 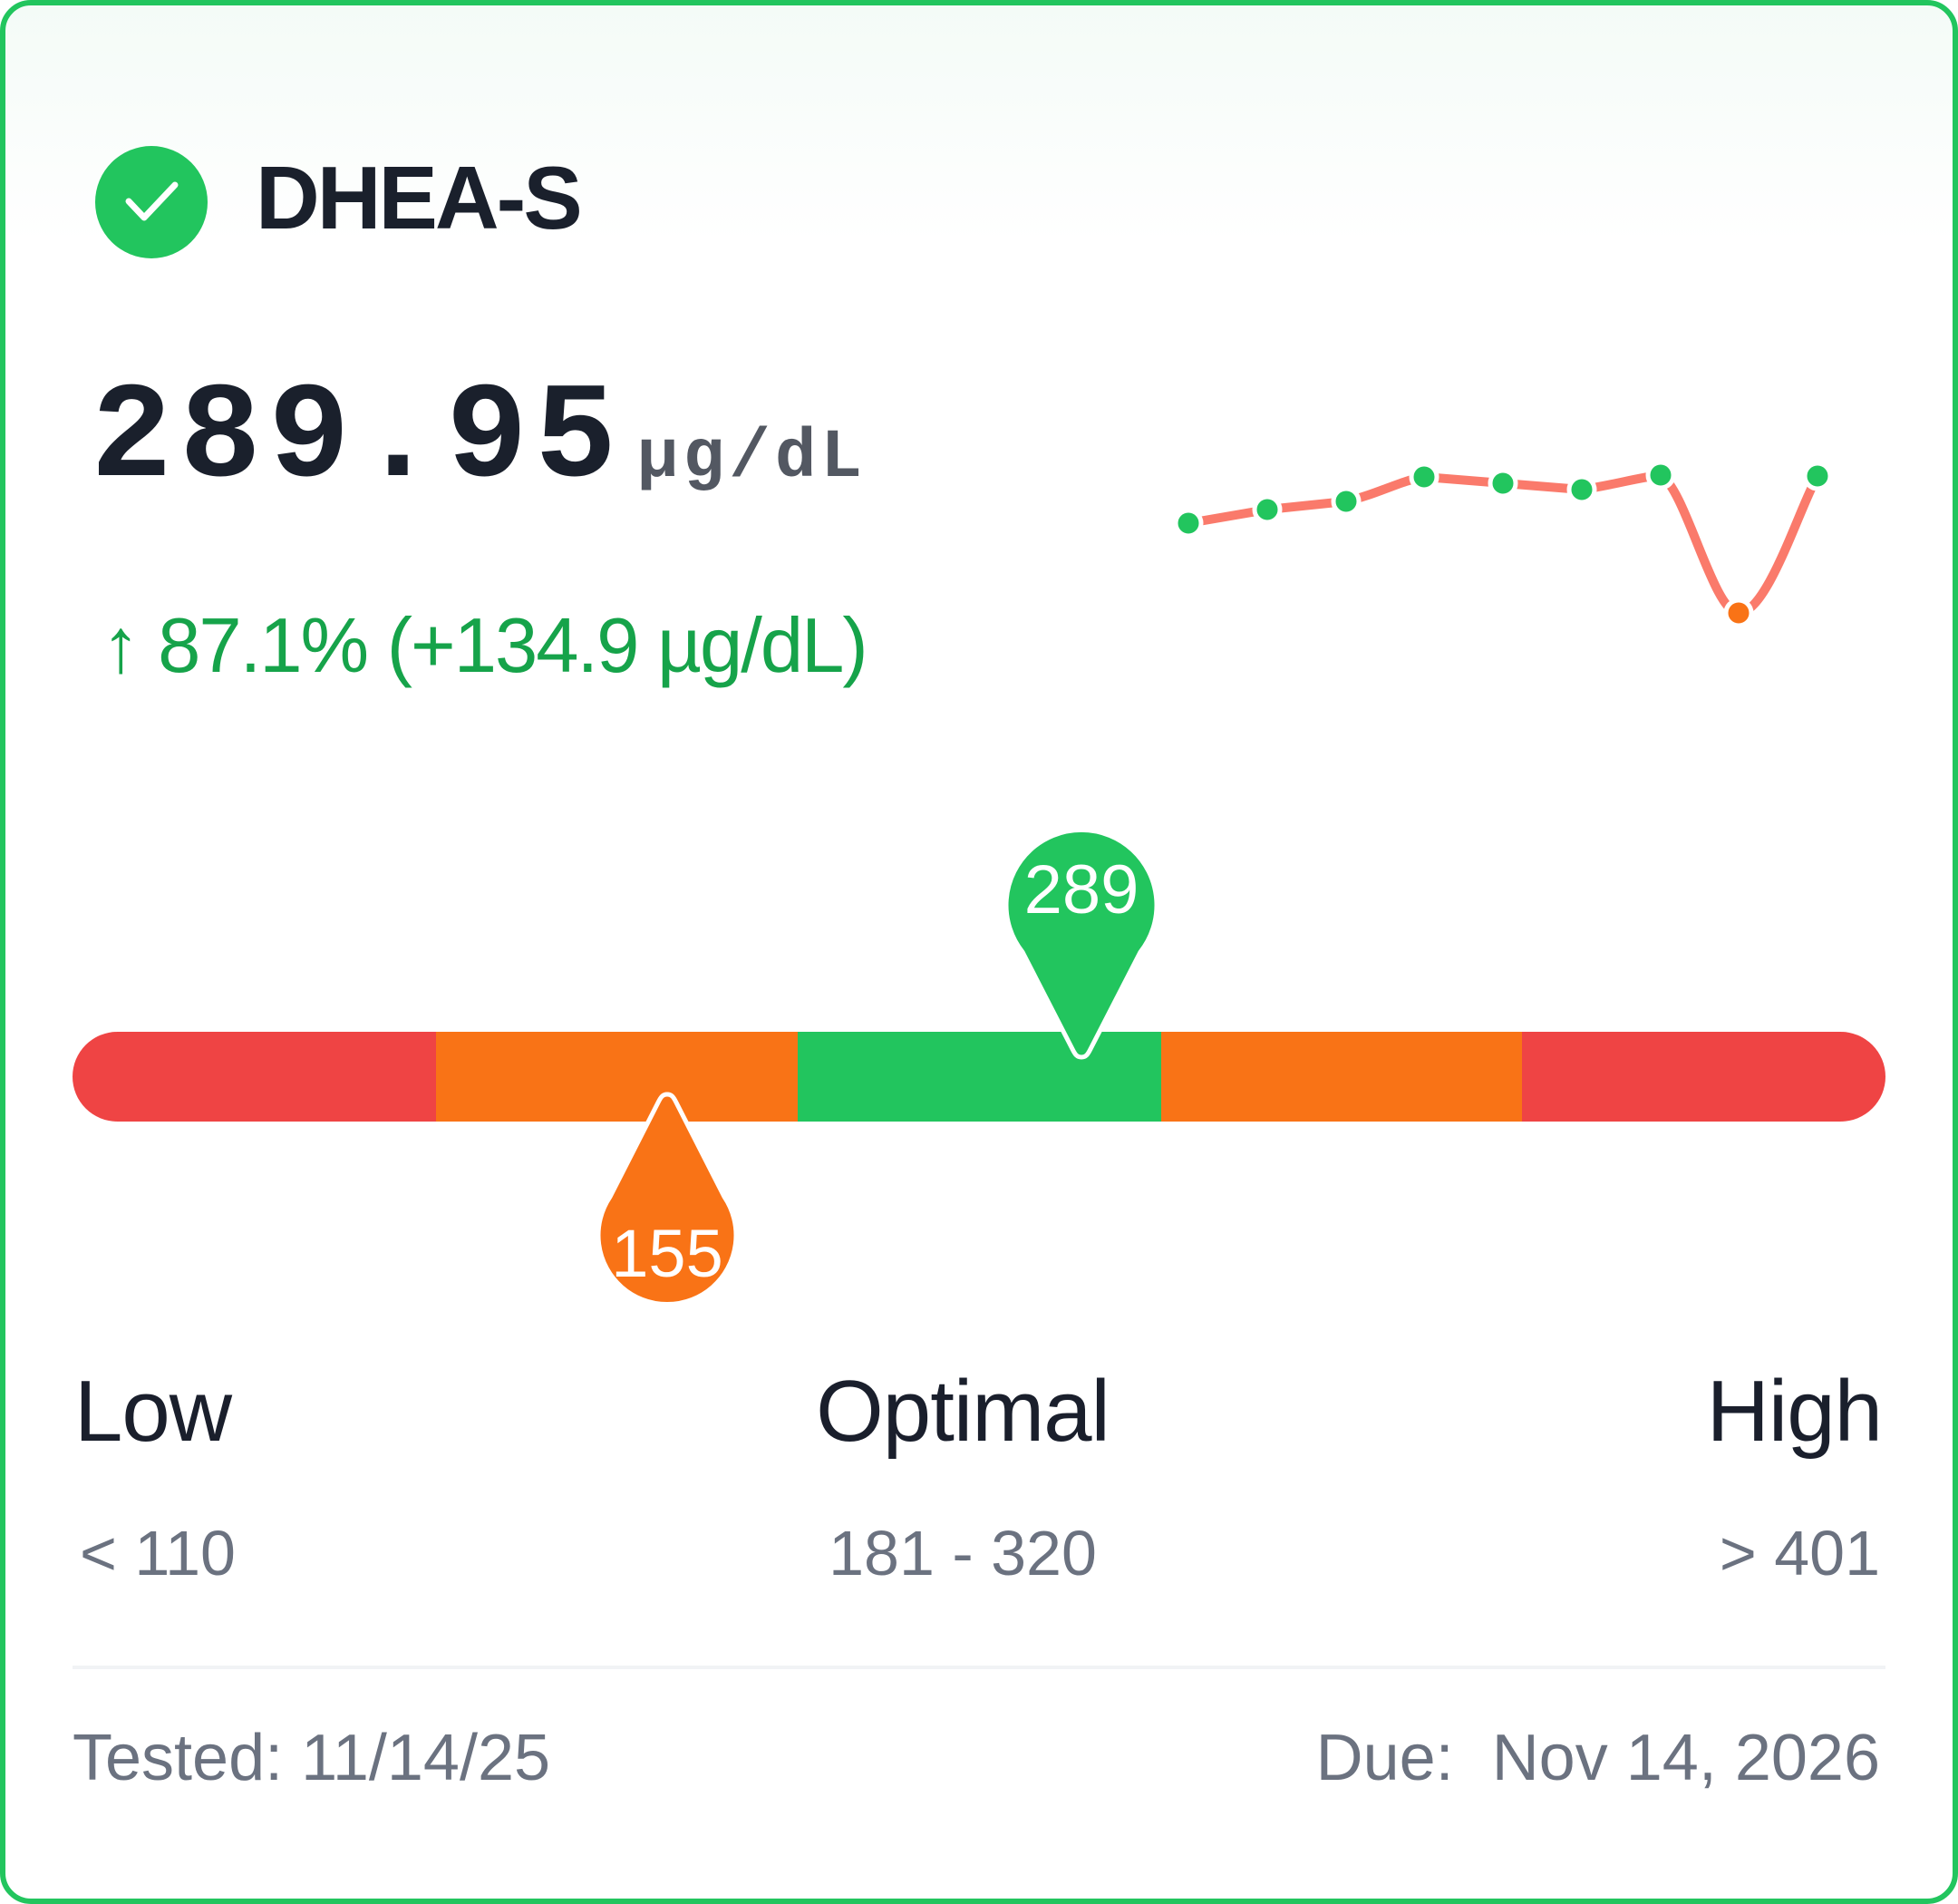 What do you see at coordinates (979, 1667) in the screenshot?
I see `divider` at bounding box center [979, 1667].